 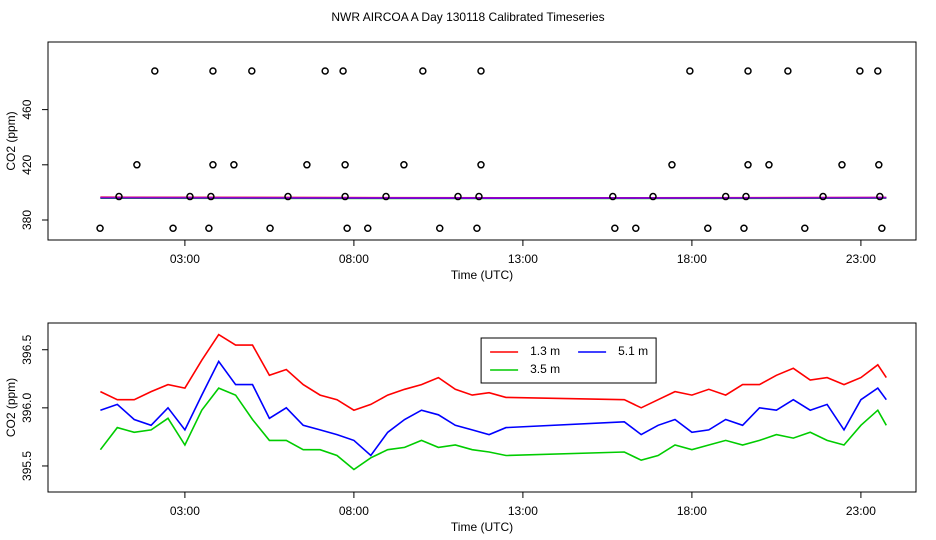 What do you see at coordinates (27, 408) in the screenshot?
I see `y-tick-label: 396.0` at bounding box center [27, 408].